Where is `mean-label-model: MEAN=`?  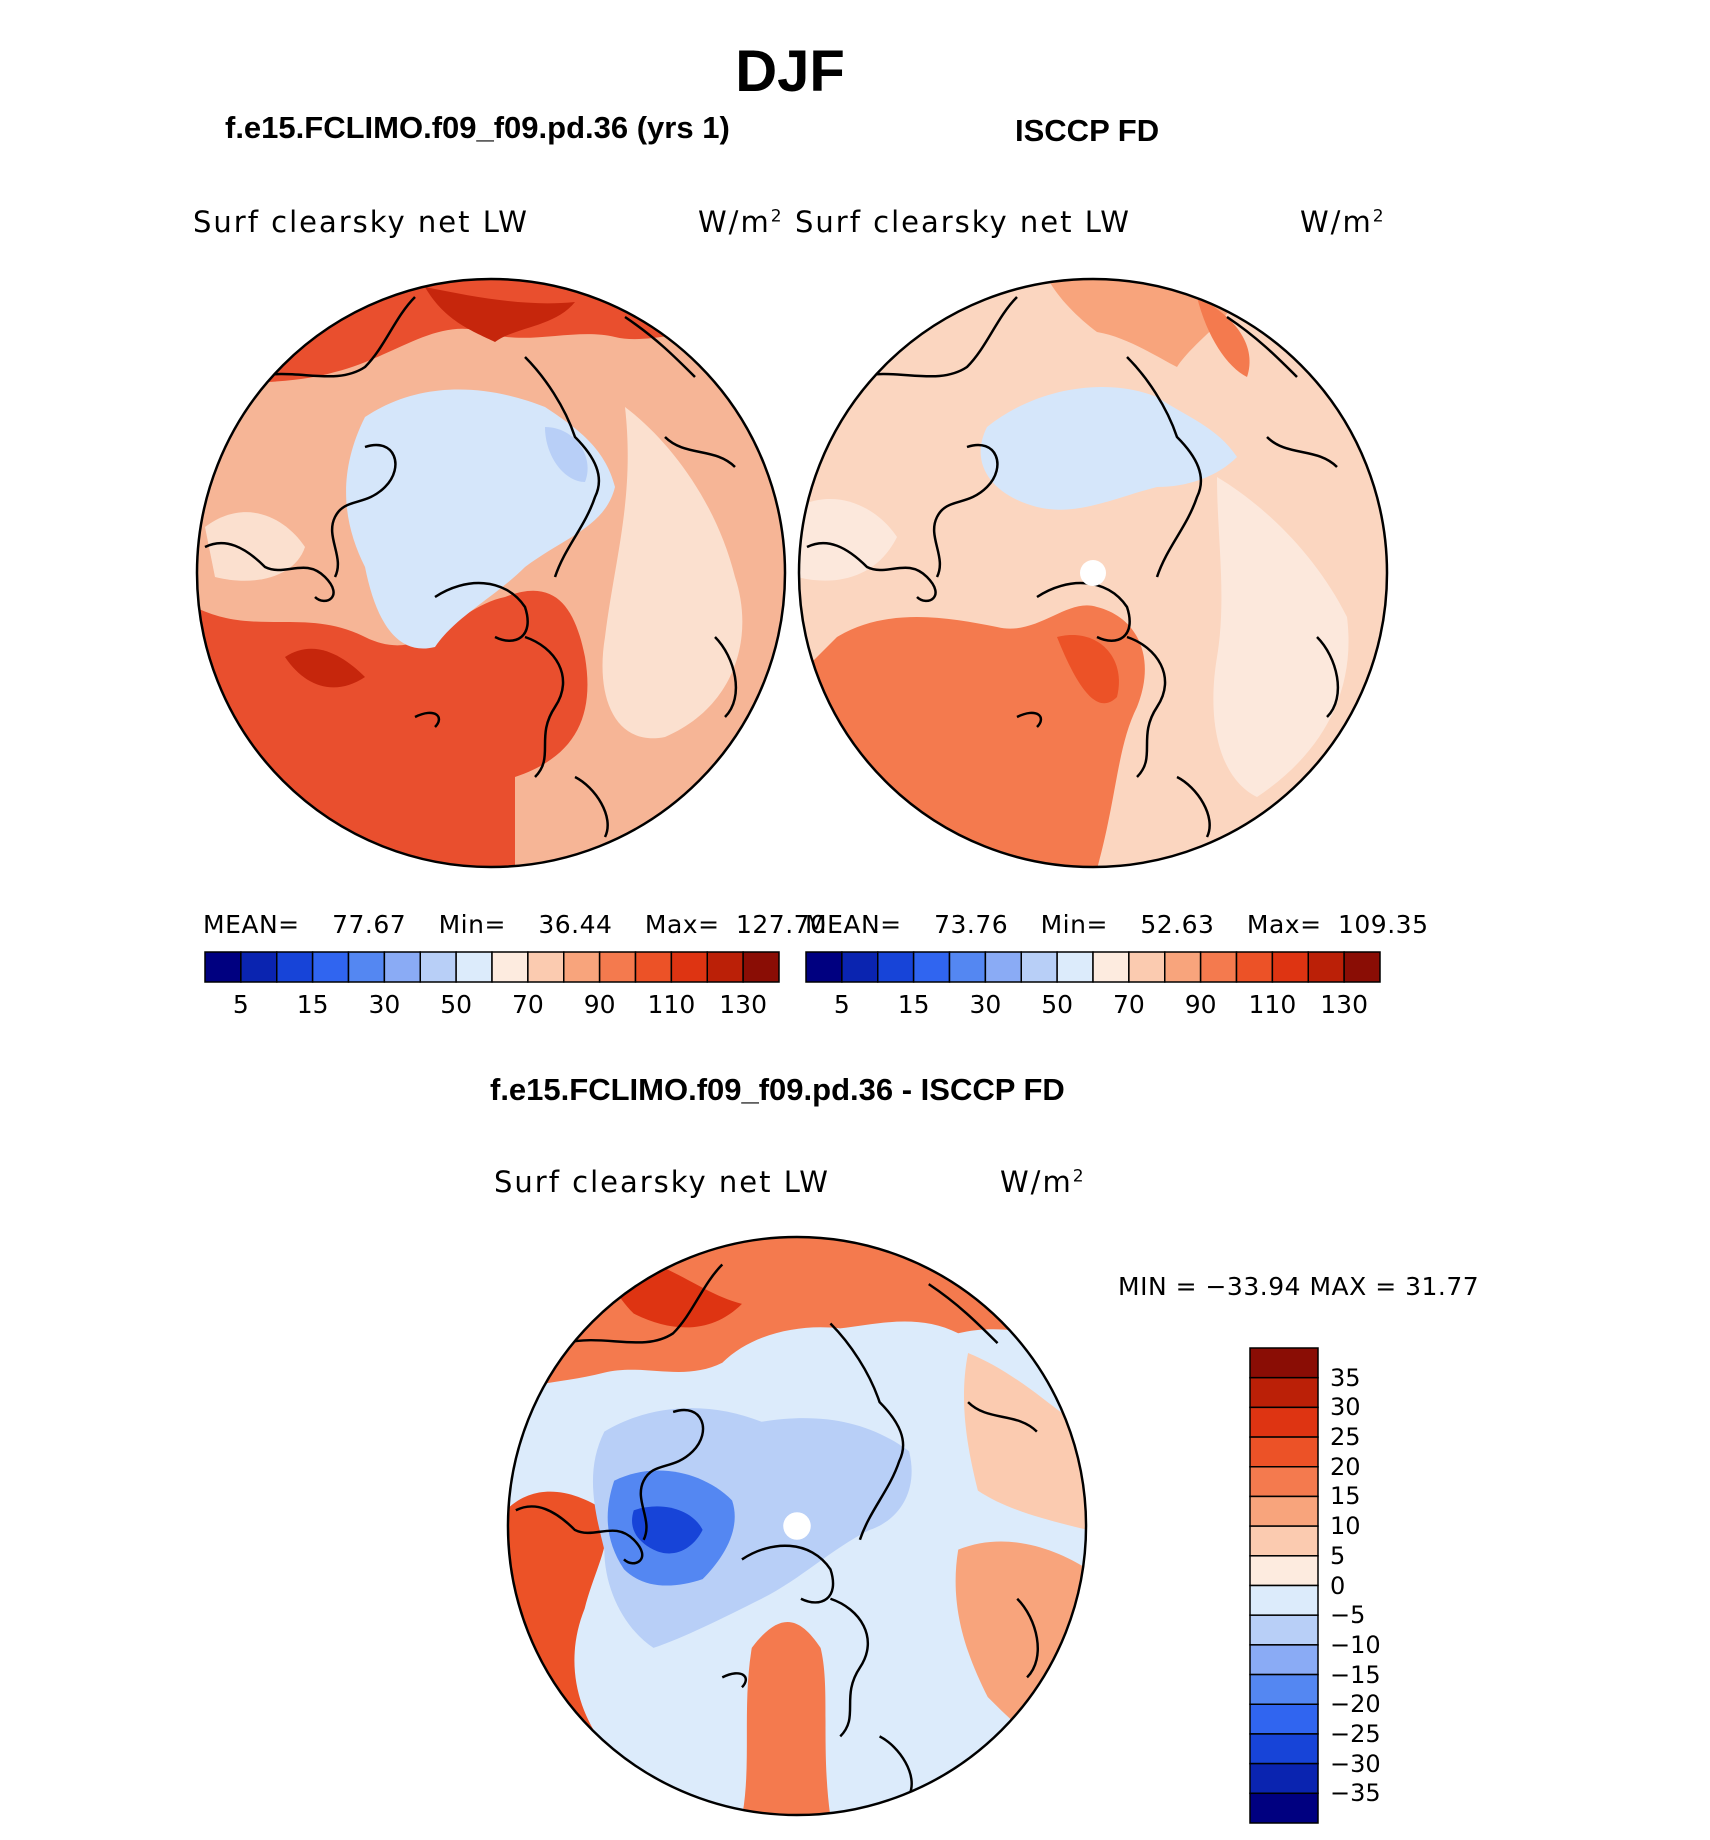
mean-label-model: MEAN= is located at coordinates (251, 924).